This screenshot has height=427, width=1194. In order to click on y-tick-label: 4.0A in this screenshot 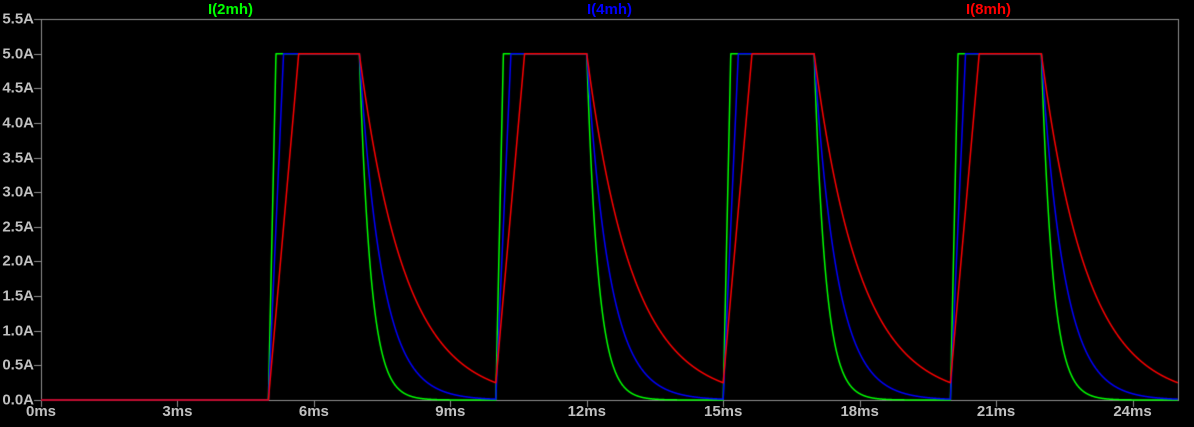, I will do `click(18, 123)`.